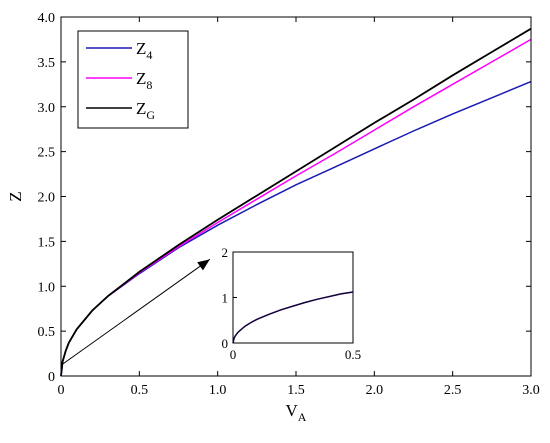  What do you see at coordinates (47, 332) in the screenshot?
I see `y-tick-label: 0.5` at bounding box center [47, 332].